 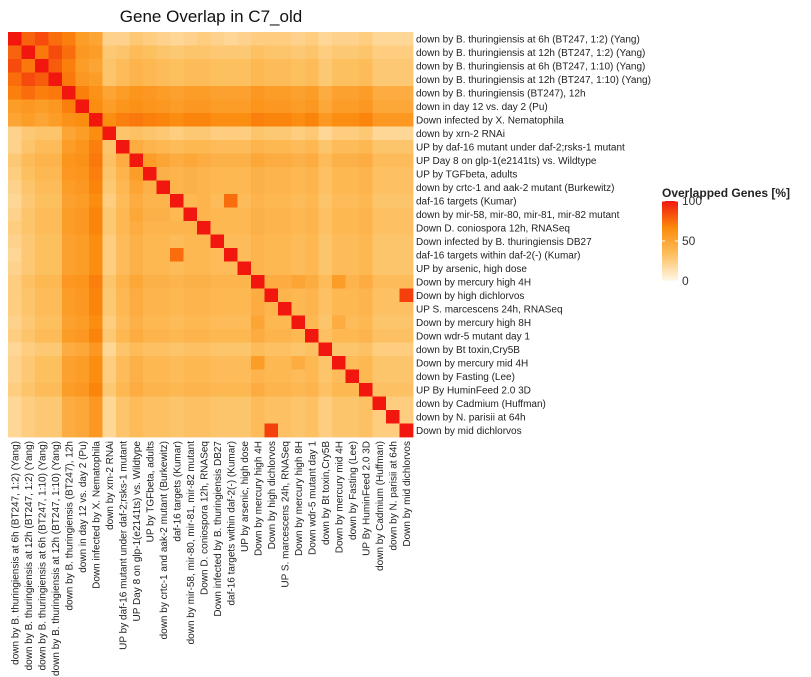 I want to click on row-label: daf-16 targets (Kumar), so click(x=466, y=201).